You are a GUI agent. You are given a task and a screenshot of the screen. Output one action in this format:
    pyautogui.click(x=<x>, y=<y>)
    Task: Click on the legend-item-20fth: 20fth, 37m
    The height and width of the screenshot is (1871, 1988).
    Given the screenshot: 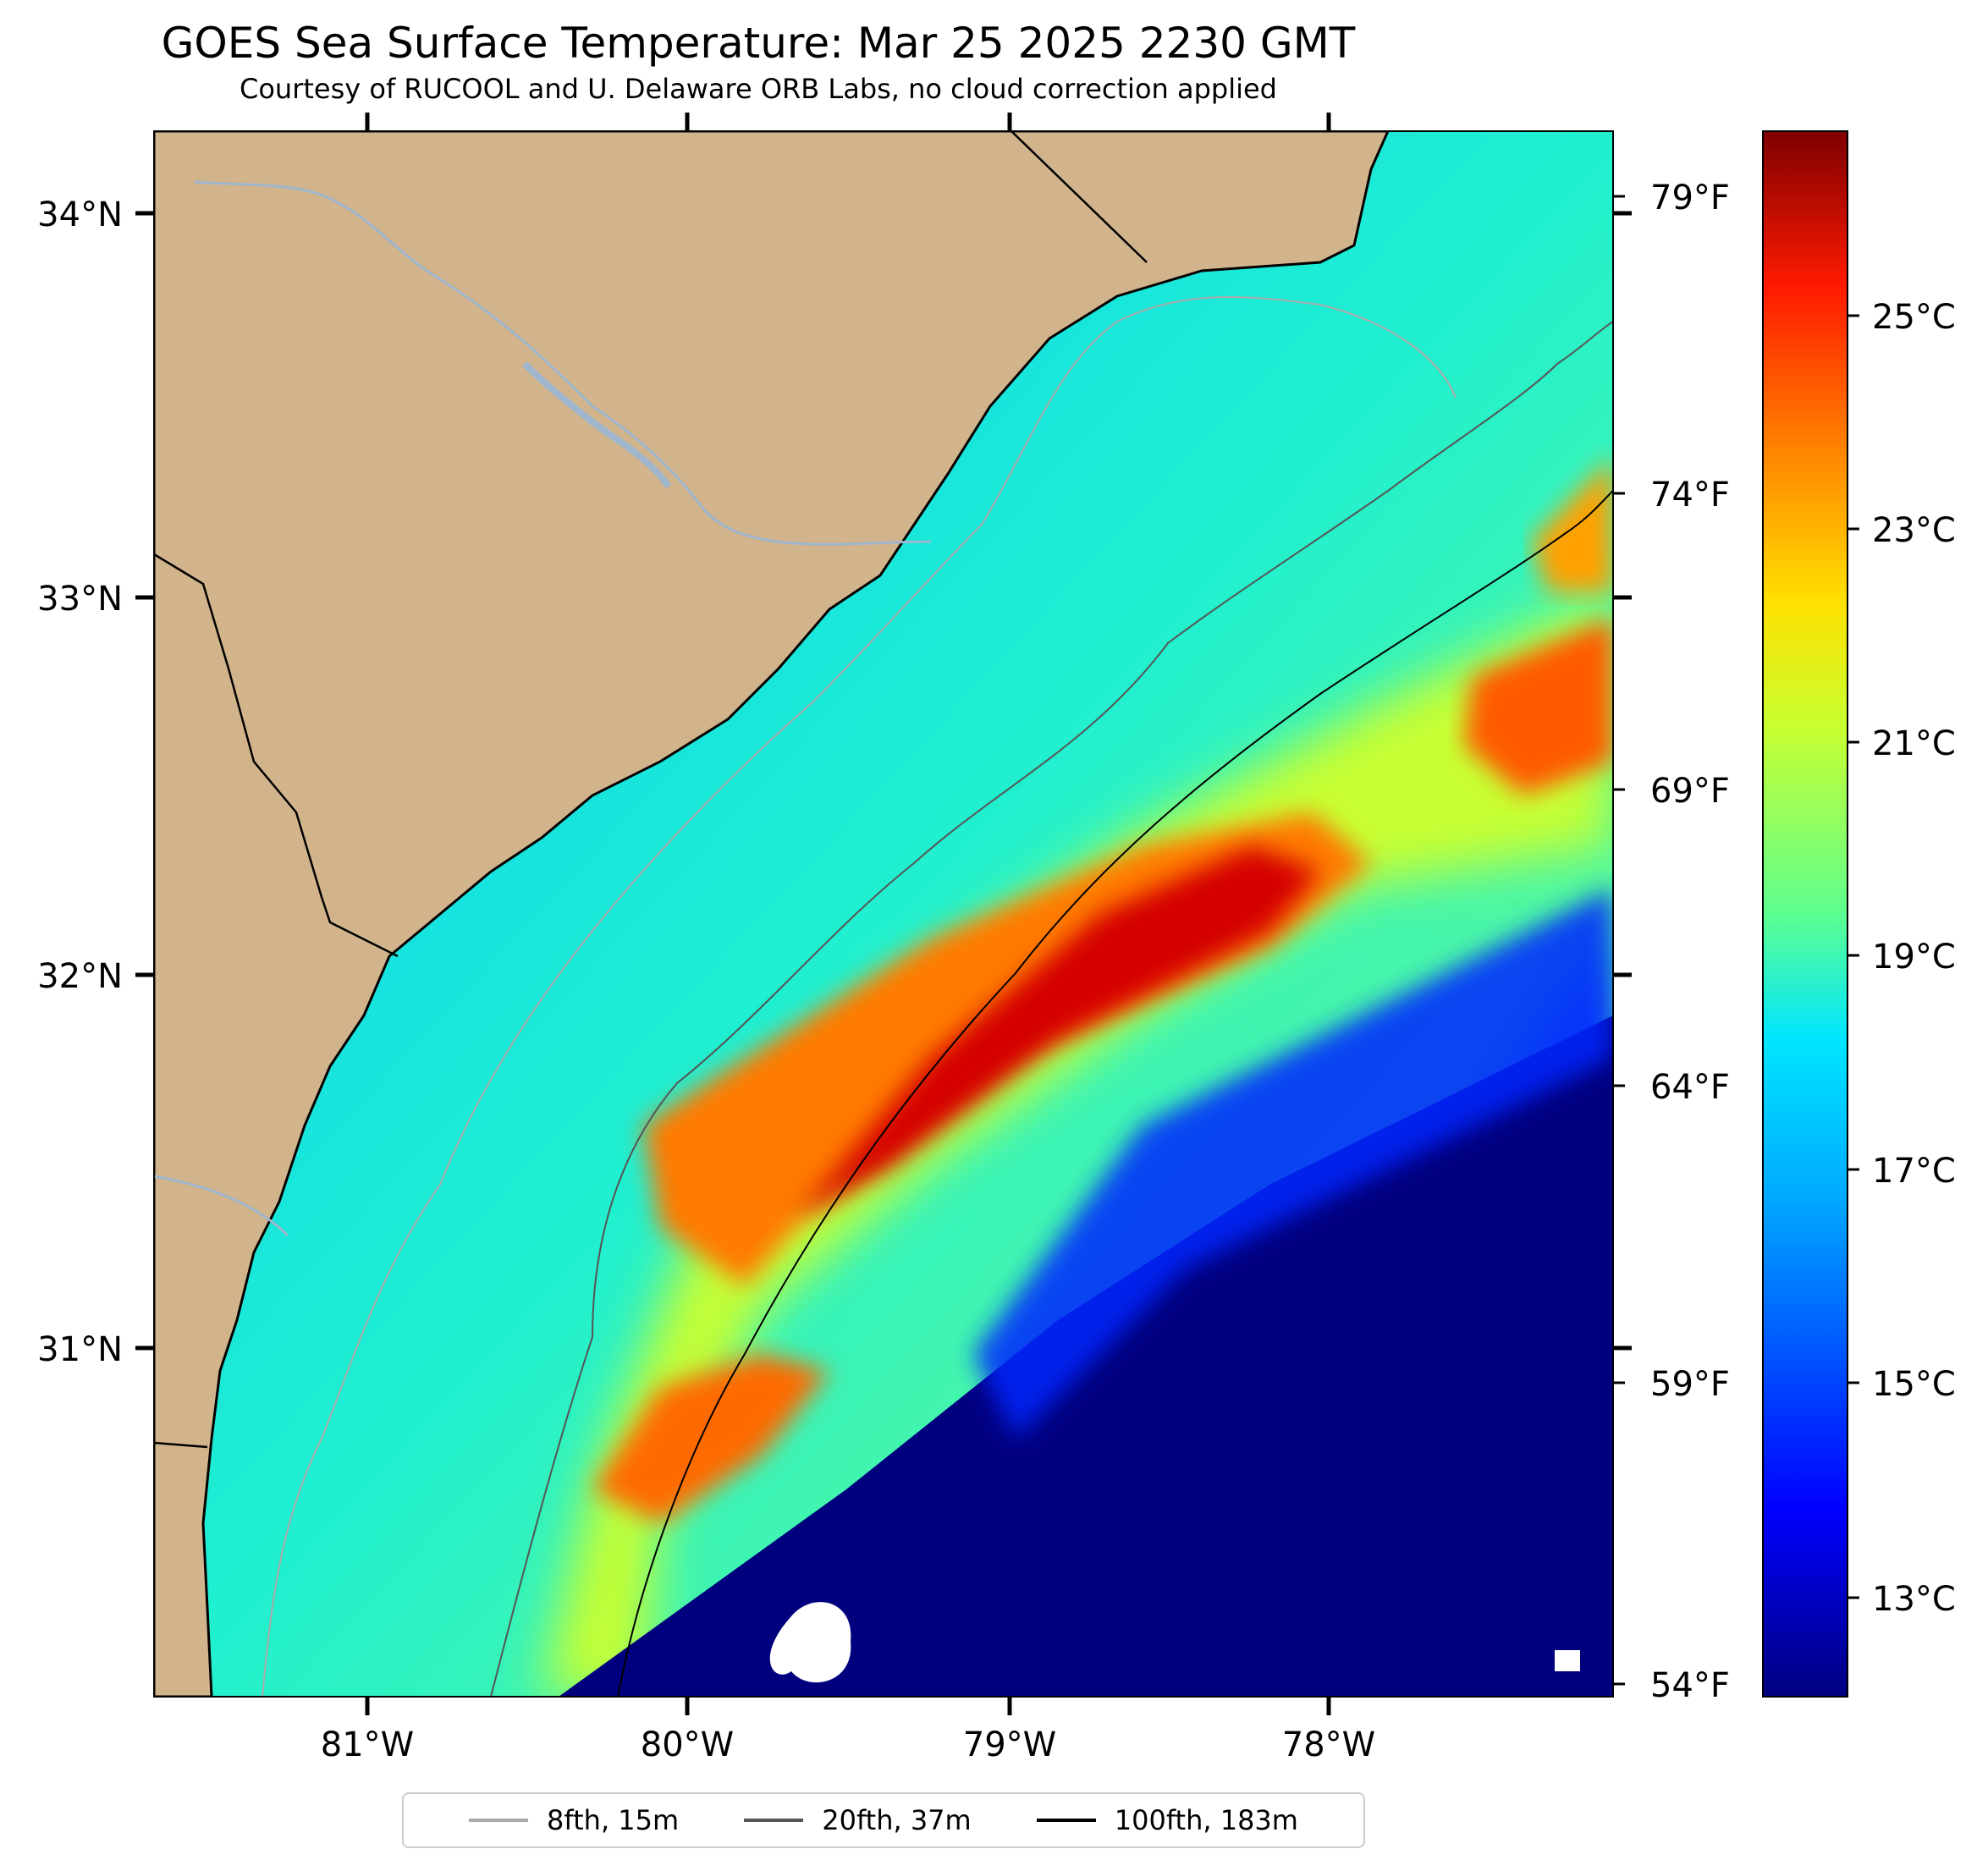 What is the action you would take?
    pyautogui.click(x=858, y=1820)
    